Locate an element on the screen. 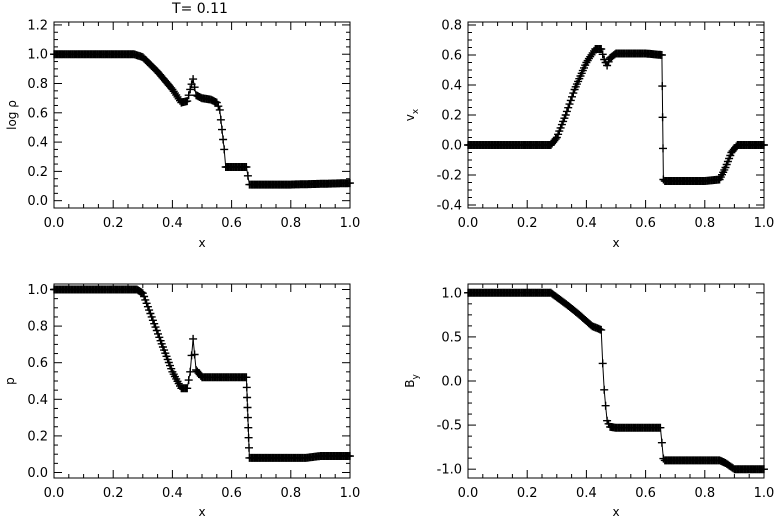 This screenshot has width=777, height=519. ylabel-by-sub: y is located at coordinates (416, 377).